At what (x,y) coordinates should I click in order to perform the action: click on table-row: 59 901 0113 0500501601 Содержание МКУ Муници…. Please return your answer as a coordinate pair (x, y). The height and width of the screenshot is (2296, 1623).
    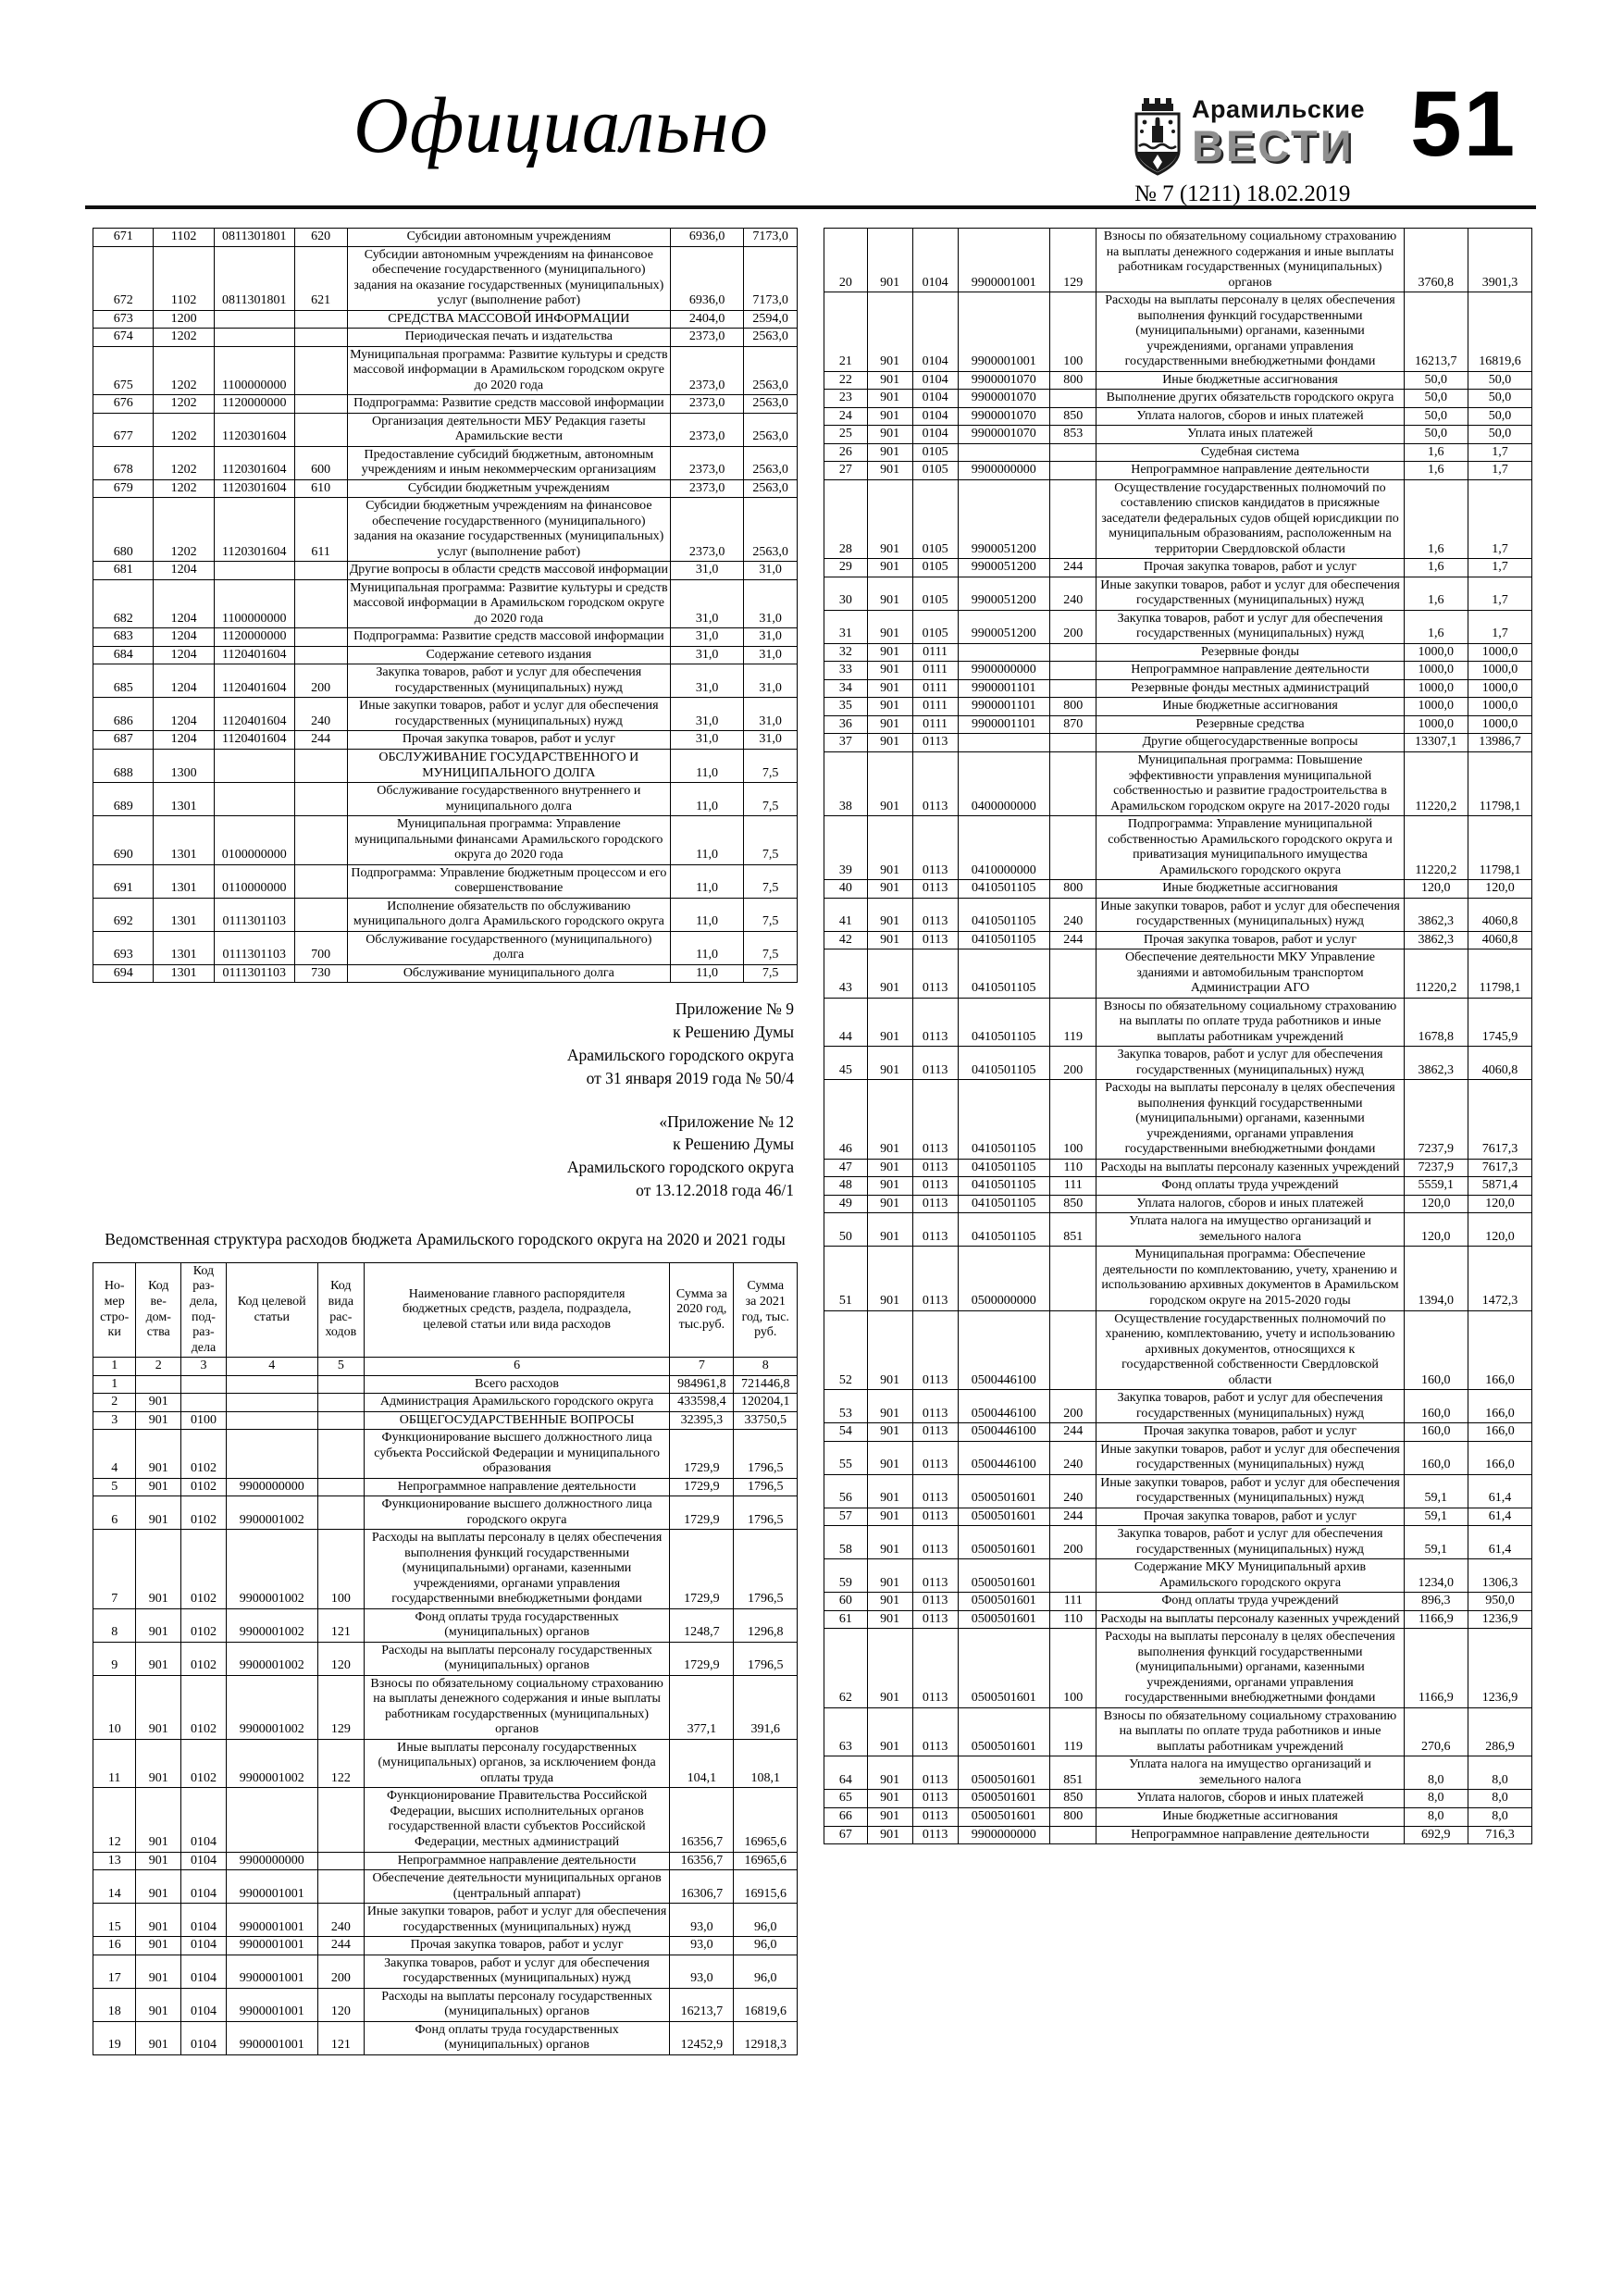
    Looking at the image, I should click on (1178, 1576).